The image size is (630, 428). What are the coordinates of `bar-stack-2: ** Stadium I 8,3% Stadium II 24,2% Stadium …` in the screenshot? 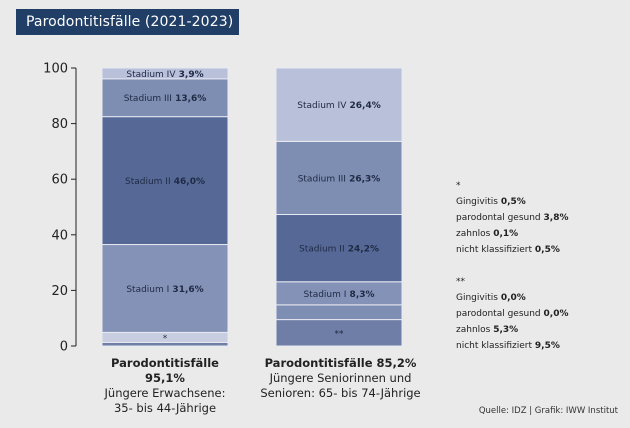 It's located at (339, 207).